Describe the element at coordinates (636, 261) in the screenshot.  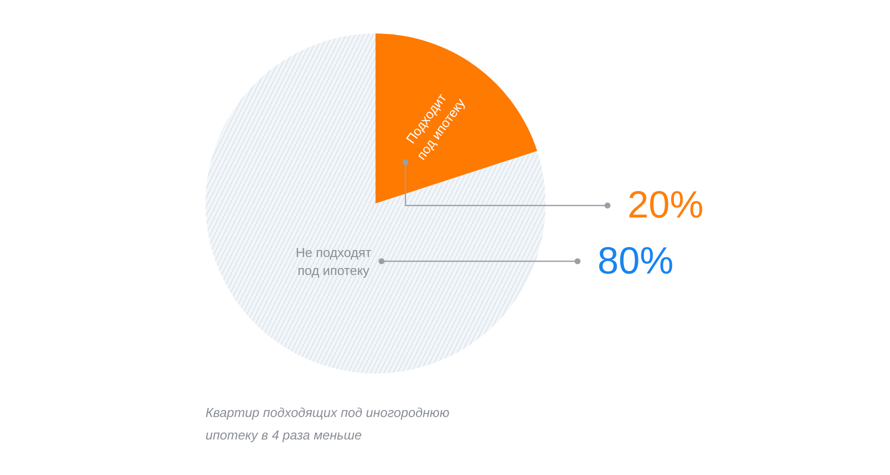
I see `data-label: 80%` at that location.